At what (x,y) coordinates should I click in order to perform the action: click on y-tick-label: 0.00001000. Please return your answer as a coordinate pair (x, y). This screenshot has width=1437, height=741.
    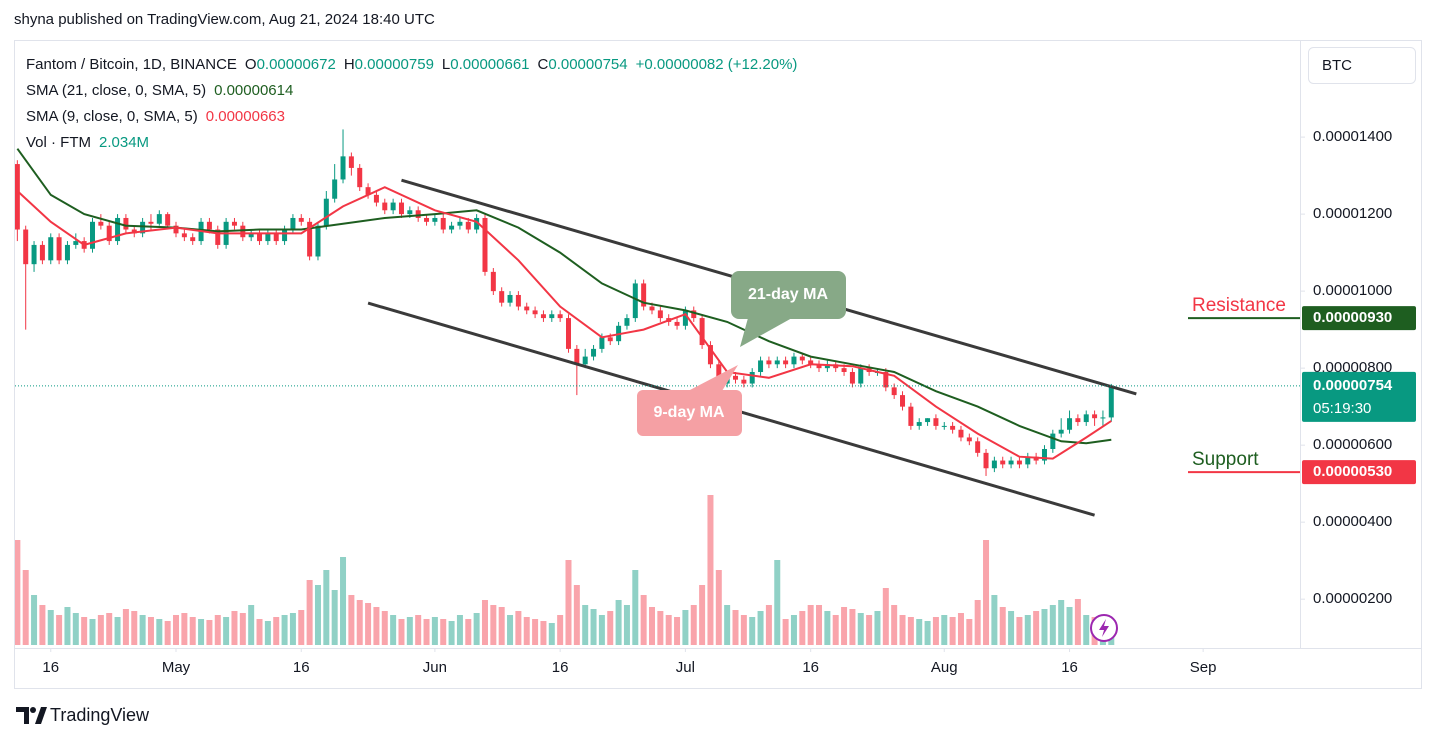
    Looking at the image, I should click on (1352, 290).